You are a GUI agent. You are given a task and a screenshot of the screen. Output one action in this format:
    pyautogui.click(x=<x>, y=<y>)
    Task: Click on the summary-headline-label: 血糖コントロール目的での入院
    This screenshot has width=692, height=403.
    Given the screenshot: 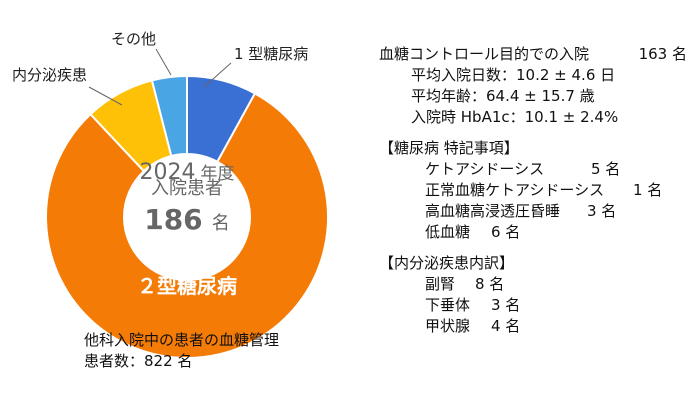 What is the action you would take?
    pyautogui.click(x=484, y=54)
    